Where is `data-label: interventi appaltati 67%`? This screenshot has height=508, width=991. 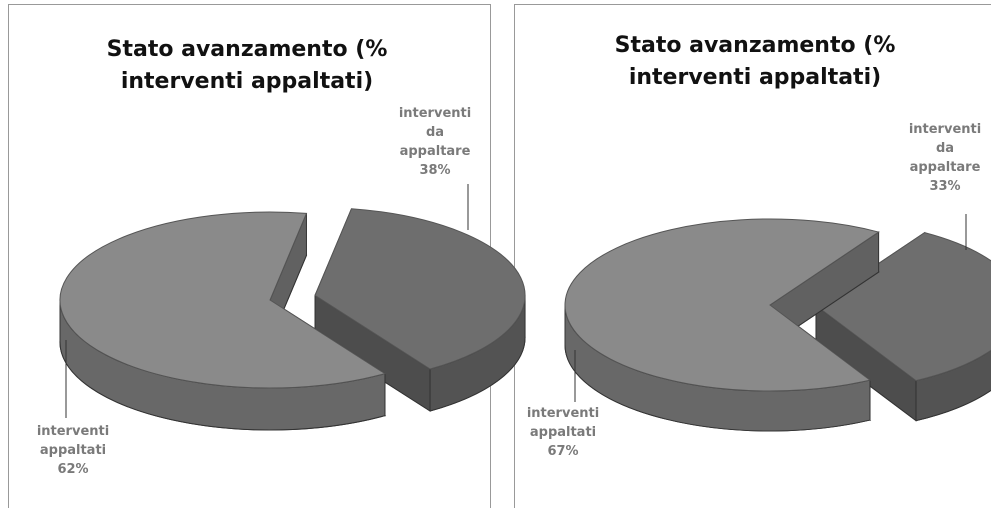
data-label: interventi appaltati 67% is located at coordinates (563, 432).